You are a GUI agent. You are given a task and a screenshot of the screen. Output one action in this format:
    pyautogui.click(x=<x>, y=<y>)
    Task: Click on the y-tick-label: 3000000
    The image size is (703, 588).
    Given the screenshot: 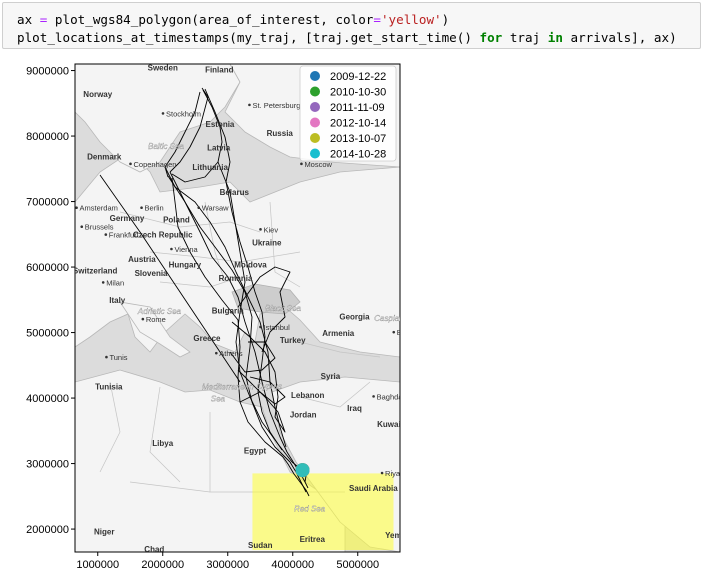 What is the action you would take?
    pyautogui.click(x=47, y=465)
    